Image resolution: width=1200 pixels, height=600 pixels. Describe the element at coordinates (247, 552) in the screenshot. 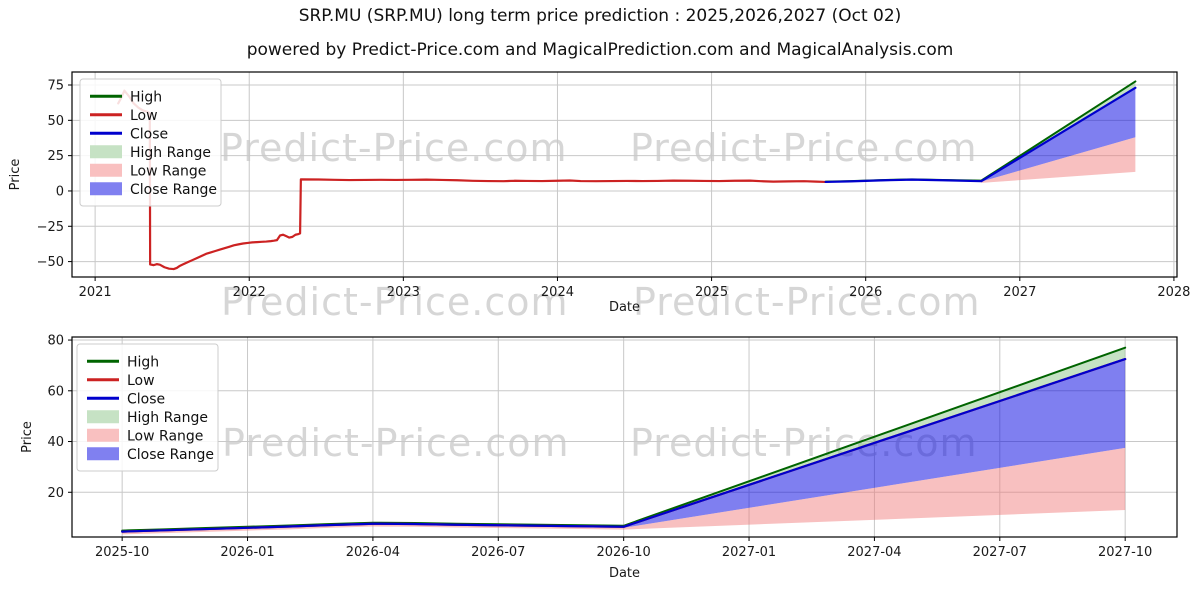

I see `x-tick-label: 2026-01` at that location.